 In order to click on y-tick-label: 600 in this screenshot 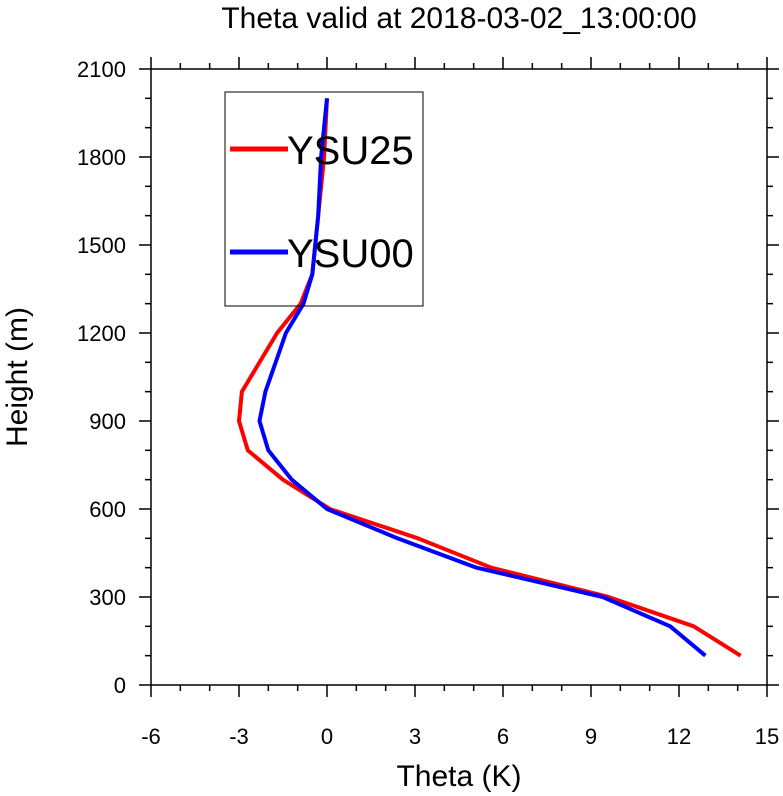, I will do `click(107, 509)`.